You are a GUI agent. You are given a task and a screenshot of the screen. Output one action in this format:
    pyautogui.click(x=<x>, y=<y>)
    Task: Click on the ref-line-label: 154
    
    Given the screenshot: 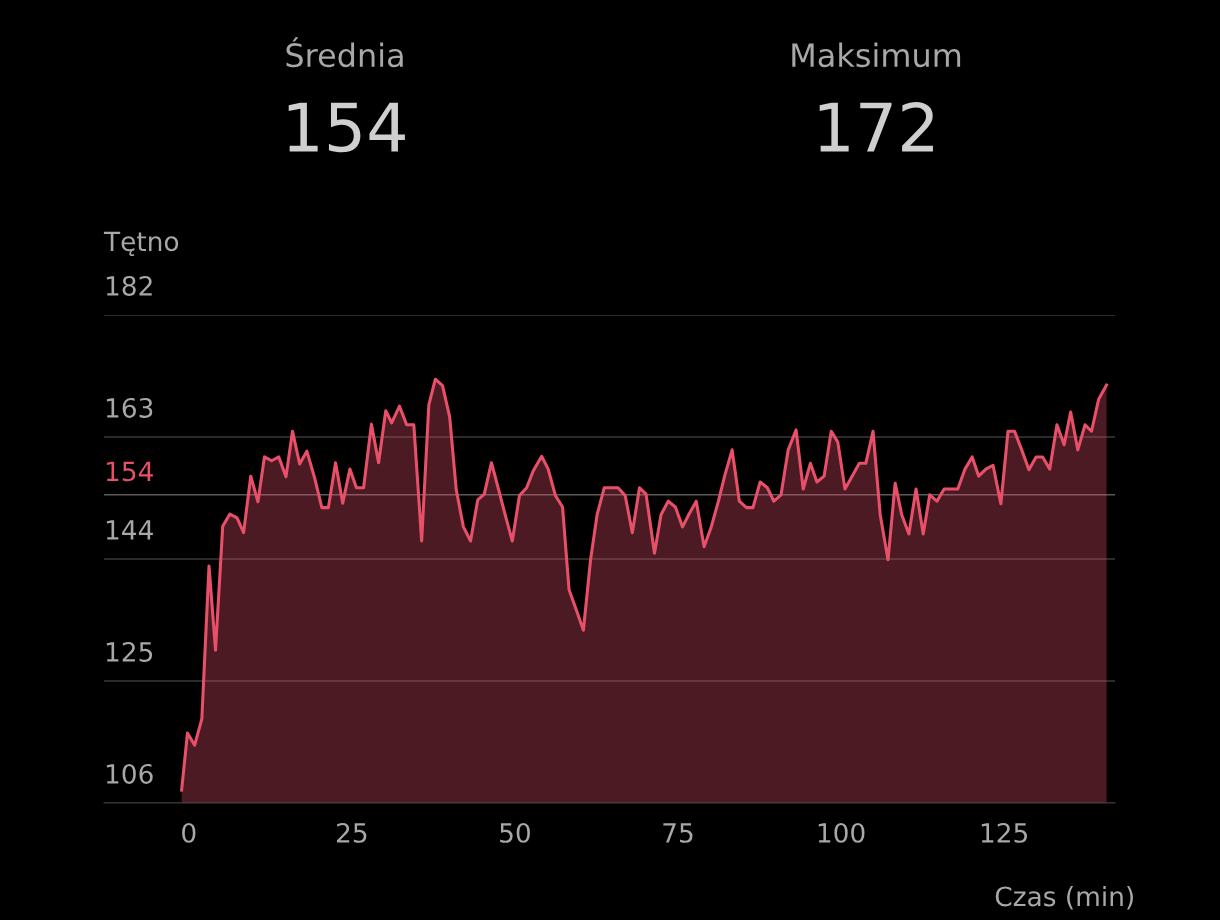 What is the action you would take?
    pyautogui.click(x=129, y=471)
    